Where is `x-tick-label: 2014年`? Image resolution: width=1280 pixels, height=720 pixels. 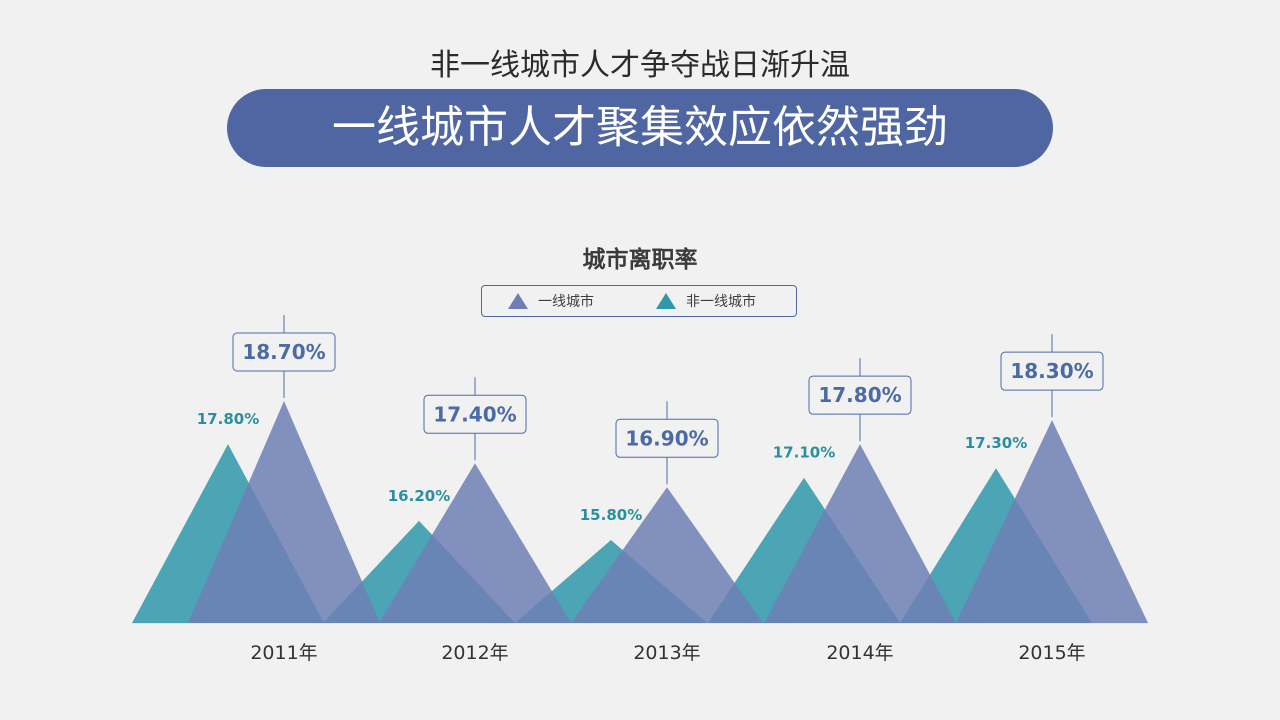
x-tick-label: 2014年 is located at coordinates (859, 653).